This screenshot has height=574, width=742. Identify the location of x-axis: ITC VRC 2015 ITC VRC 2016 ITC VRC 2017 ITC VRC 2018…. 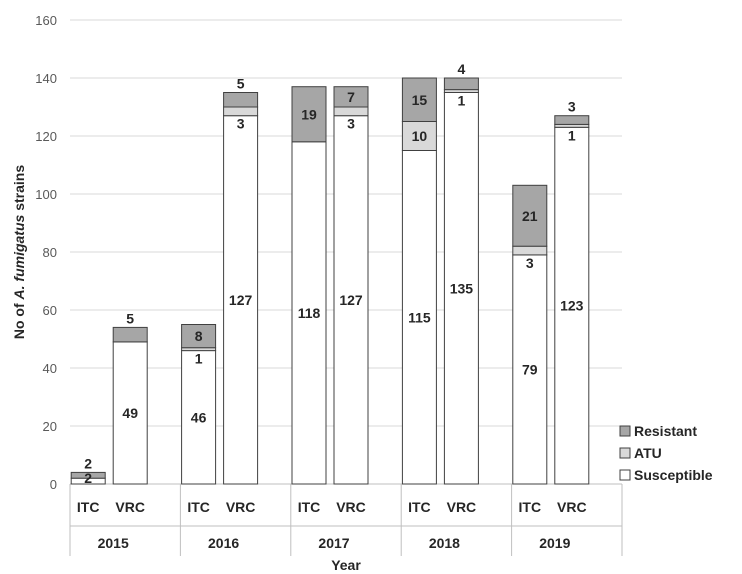
(346, 520).